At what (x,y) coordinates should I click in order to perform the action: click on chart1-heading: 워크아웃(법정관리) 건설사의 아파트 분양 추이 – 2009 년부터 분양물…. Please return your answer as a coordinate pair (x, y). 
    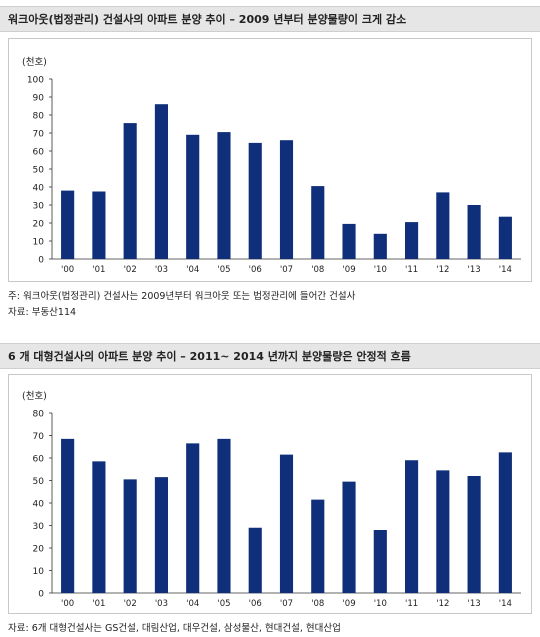
    Looking at the image, I should click on (270, 19).